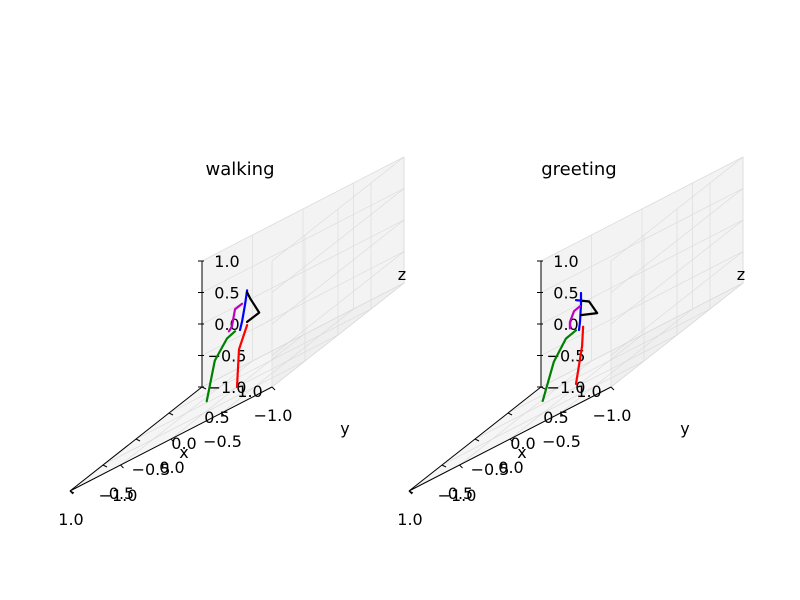 Image resolution: width=800 pixels, height=600 pixels. Describe the element at coordinates (239, 169) in the screenshot. I see `chart-title: walking` at that location.